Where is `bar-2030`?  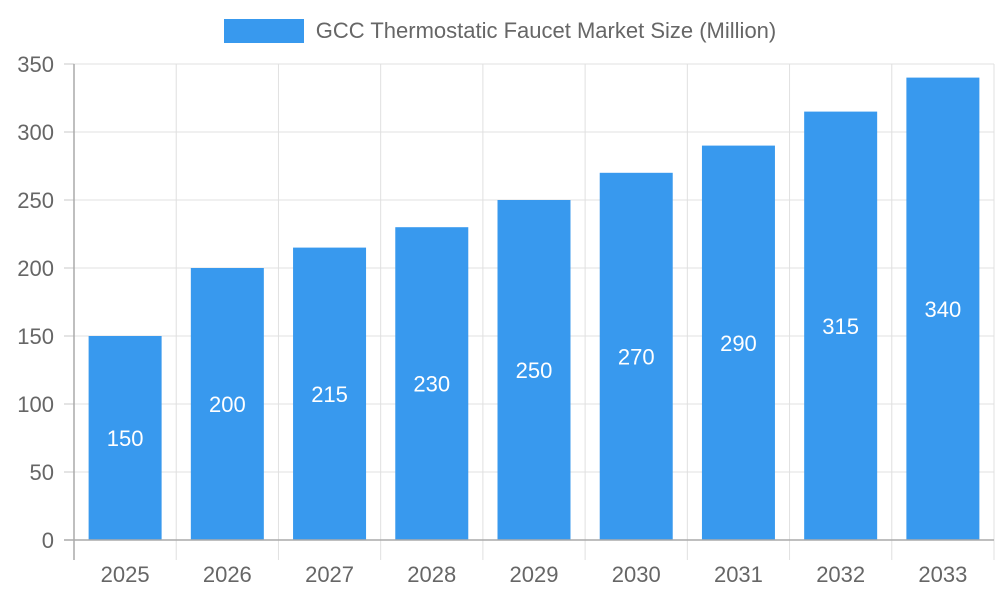
bar-2030 is located at coordinates (636, 356).